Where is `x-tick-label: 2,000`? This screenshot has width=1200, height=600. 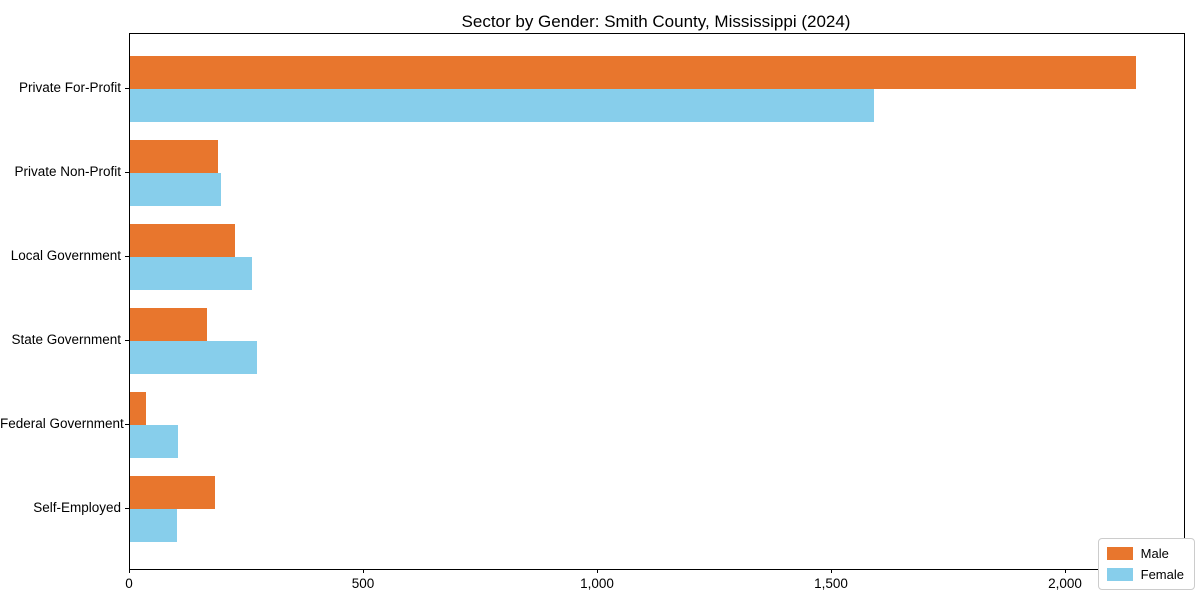
x-tick-label: 2,000 is located at coordinates (1065, 583).